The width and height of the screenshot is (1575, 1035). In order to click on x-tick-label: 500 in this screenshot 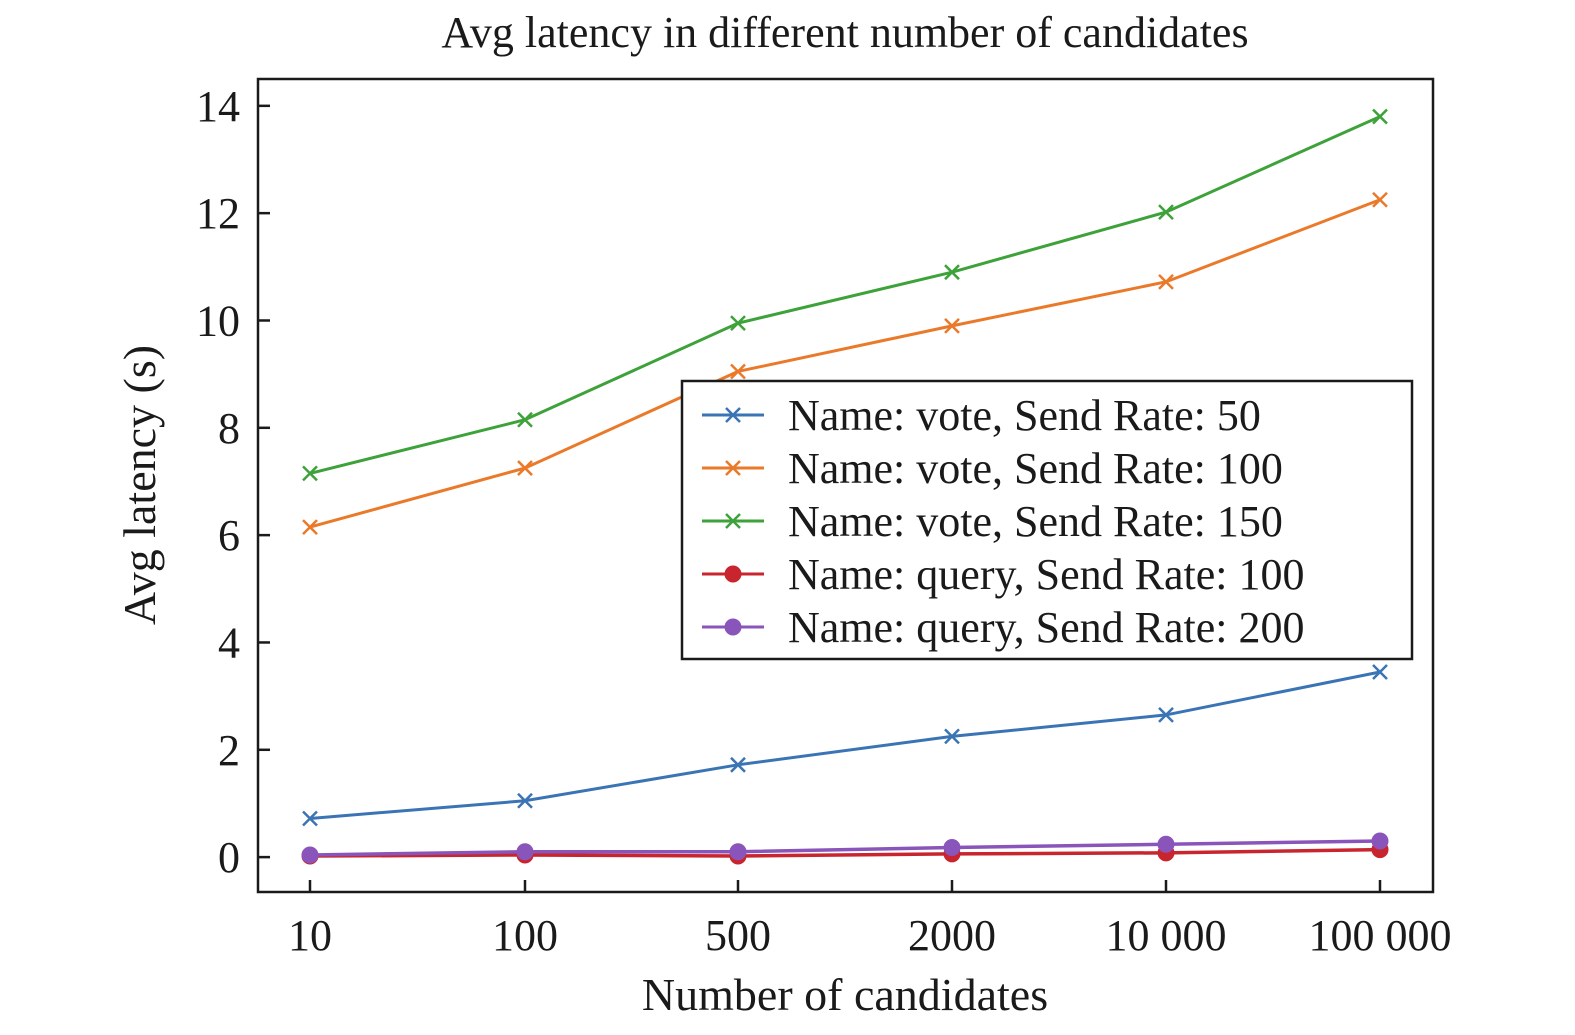, I will do `click(738, 935)`.